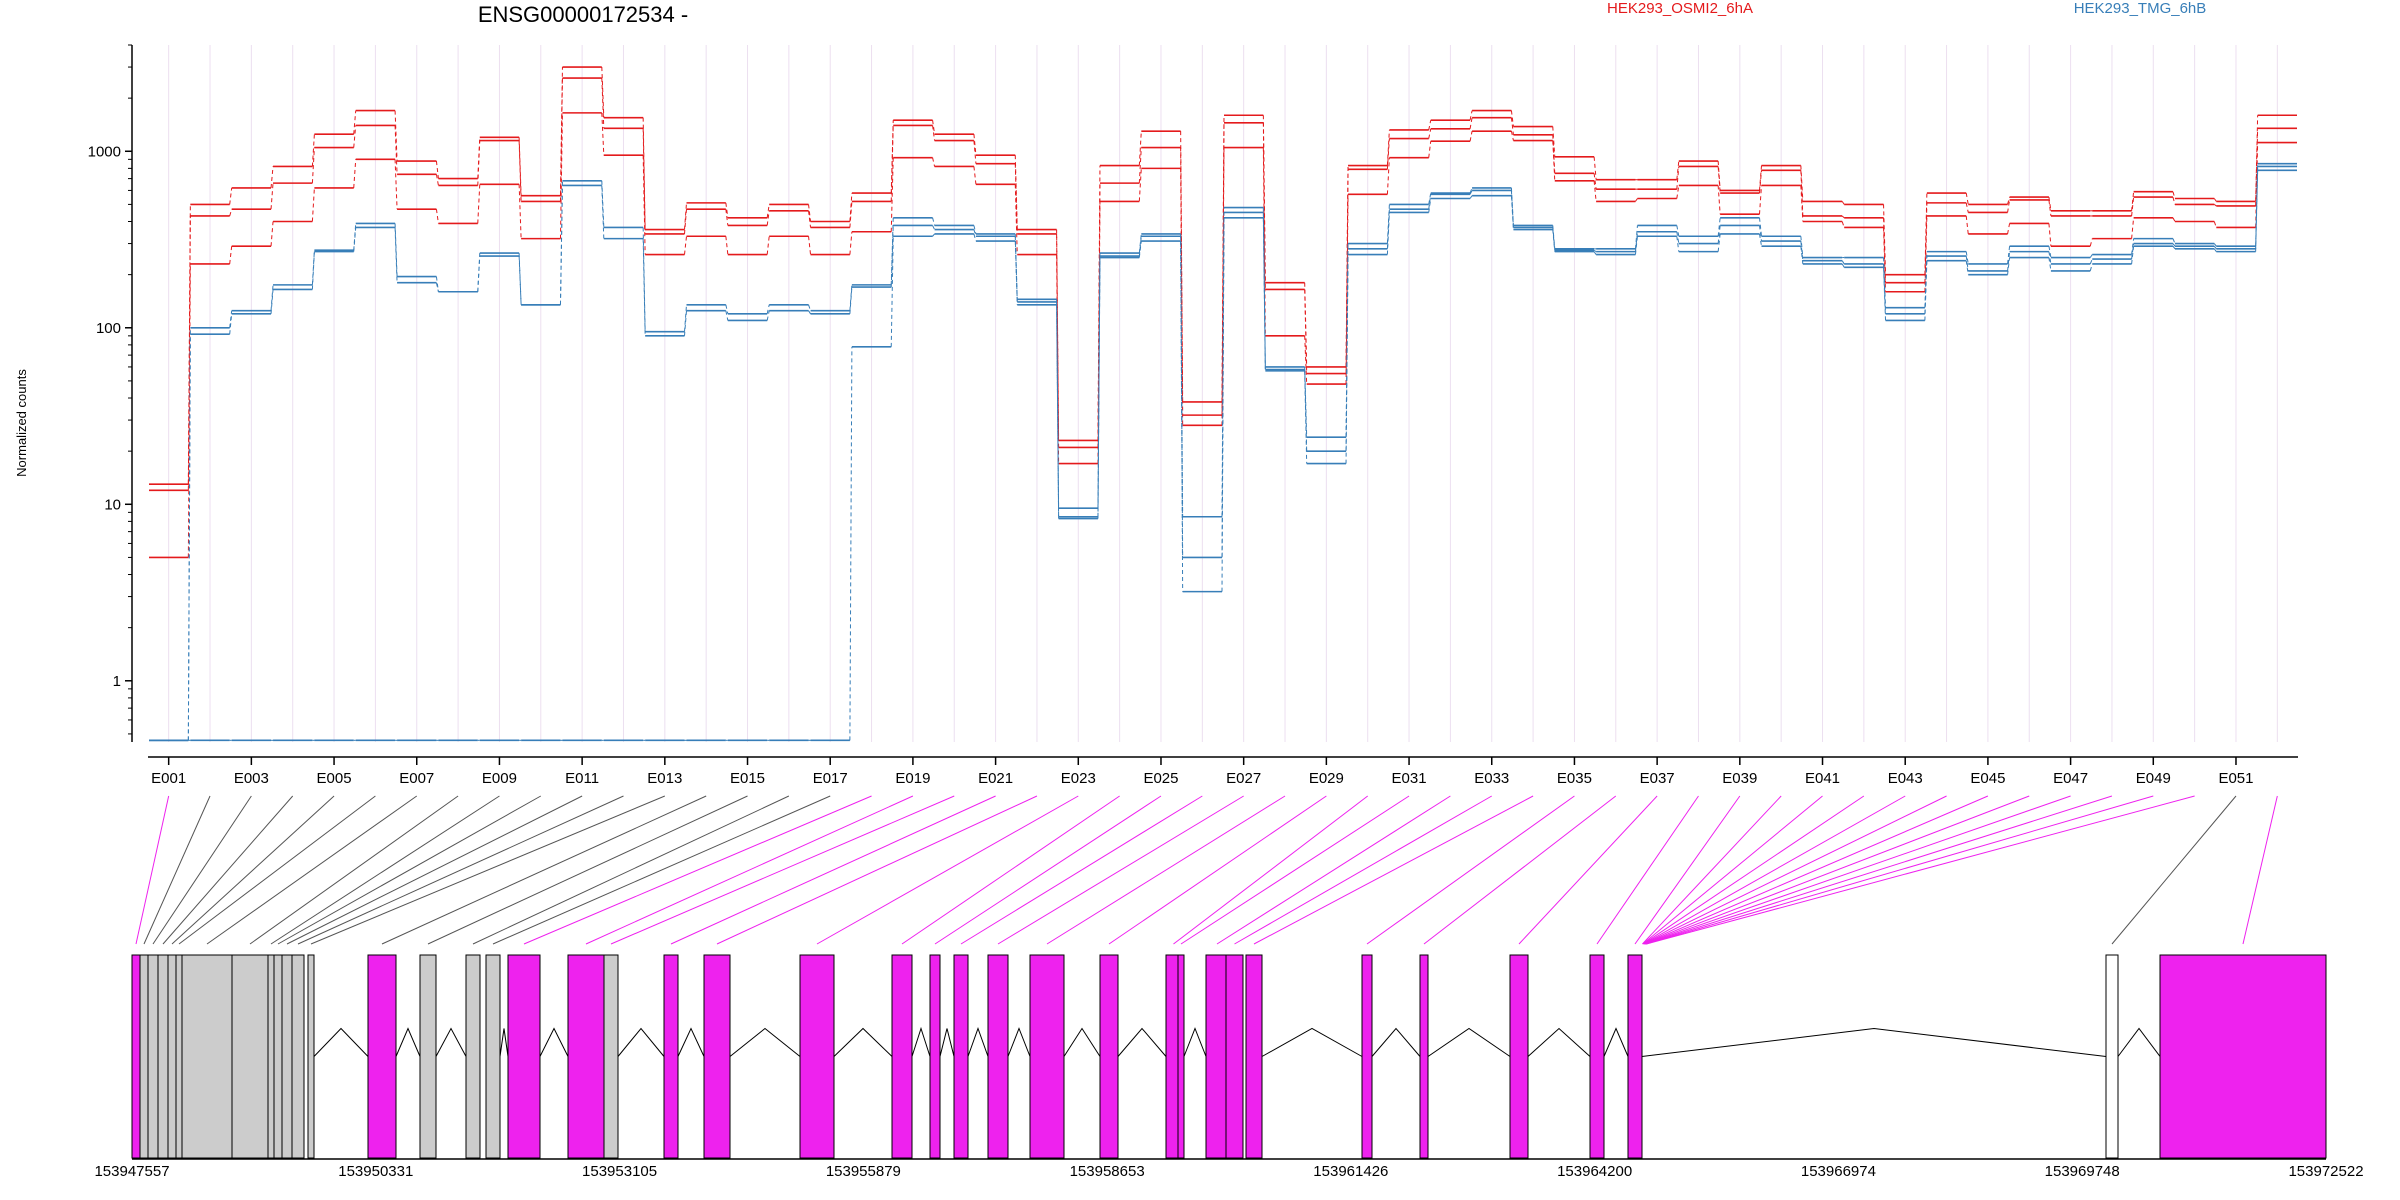 The height and width of the screenshot is (1200, 2400). Describe the element at coordinates (1107, 1171) in the screenshot. I see `genomic-tick-label: 153958653` at that location.